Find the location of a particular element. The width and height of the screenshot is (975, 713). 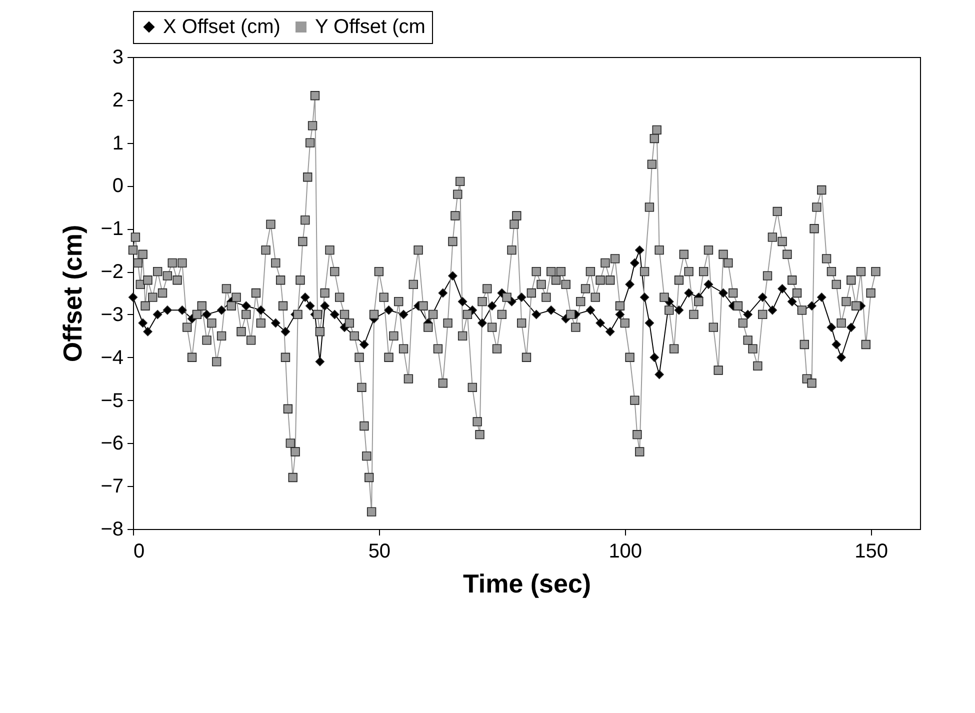

legend-label: Y Offset (cm is located at coordinates (370, 27).